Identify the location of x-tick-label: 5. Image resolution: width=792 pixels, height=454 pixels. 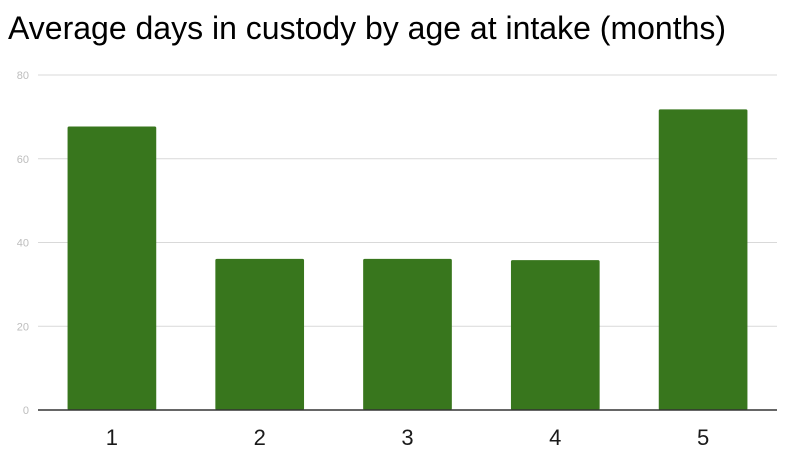
(703, 437).